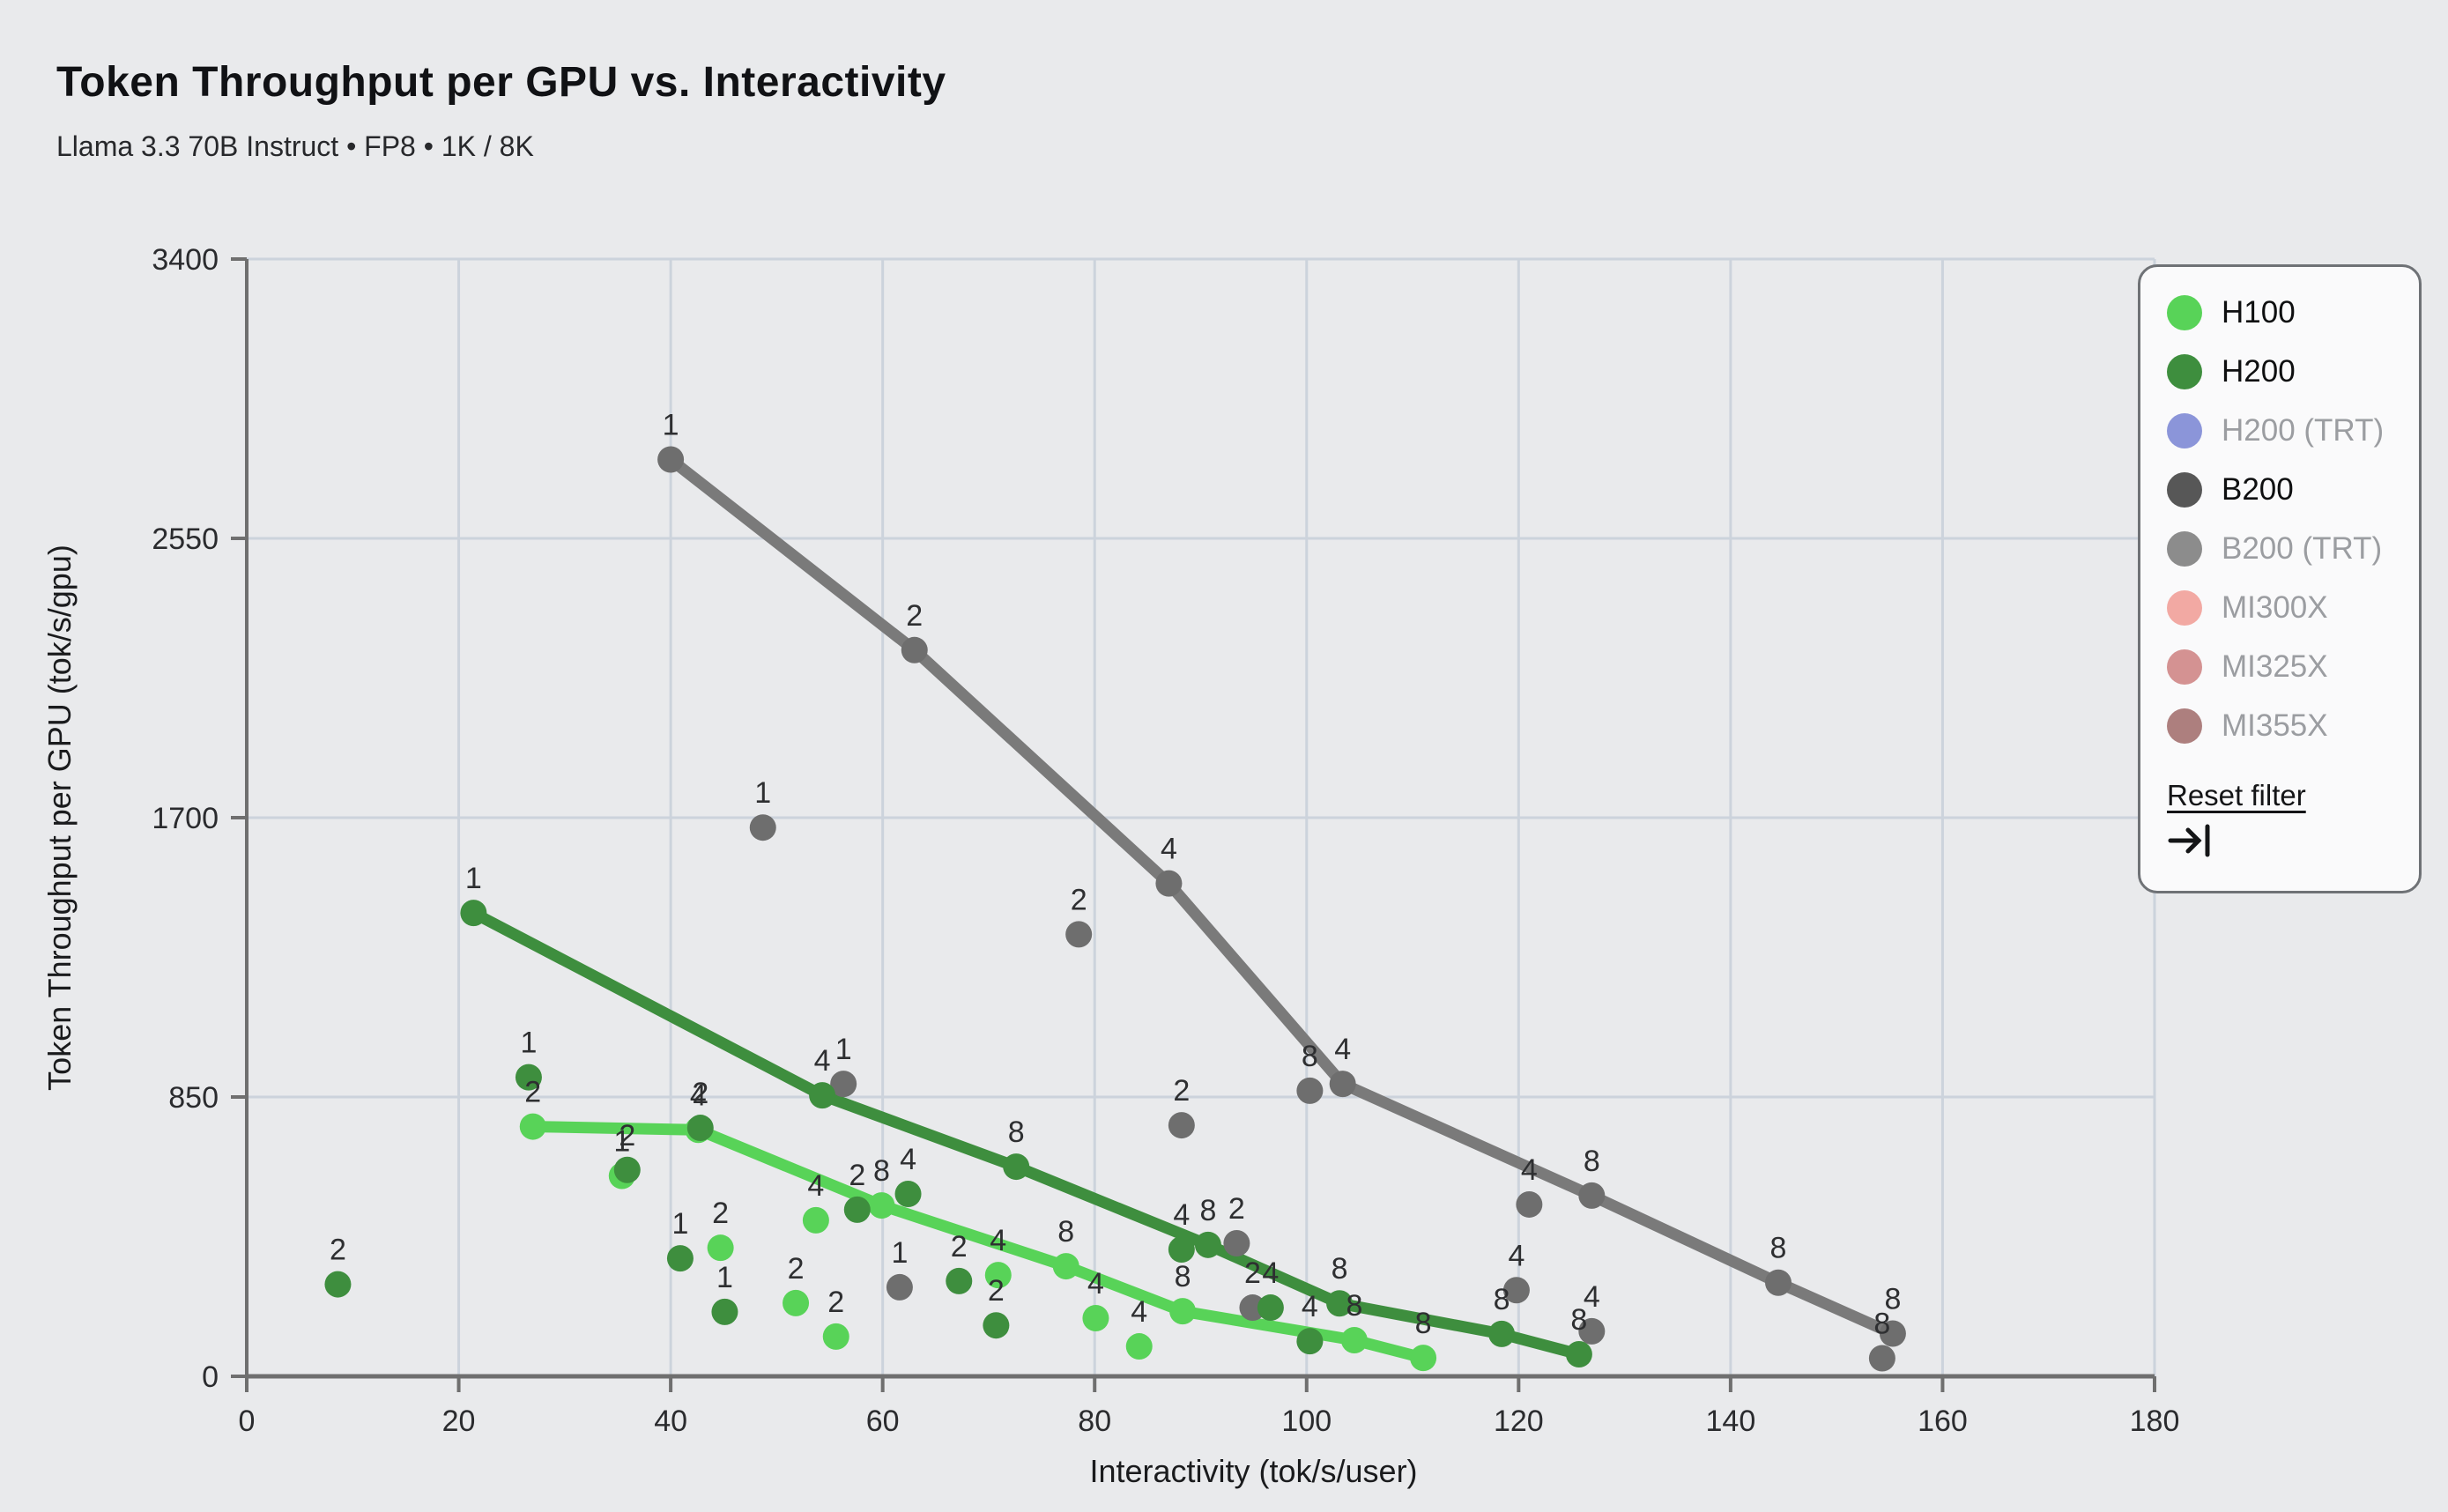 Image resolution: width=2448 pixels, height=1512 pixels. I want to click on legend-item-h200-trt: H200 (TRT), so click(2280, 430).